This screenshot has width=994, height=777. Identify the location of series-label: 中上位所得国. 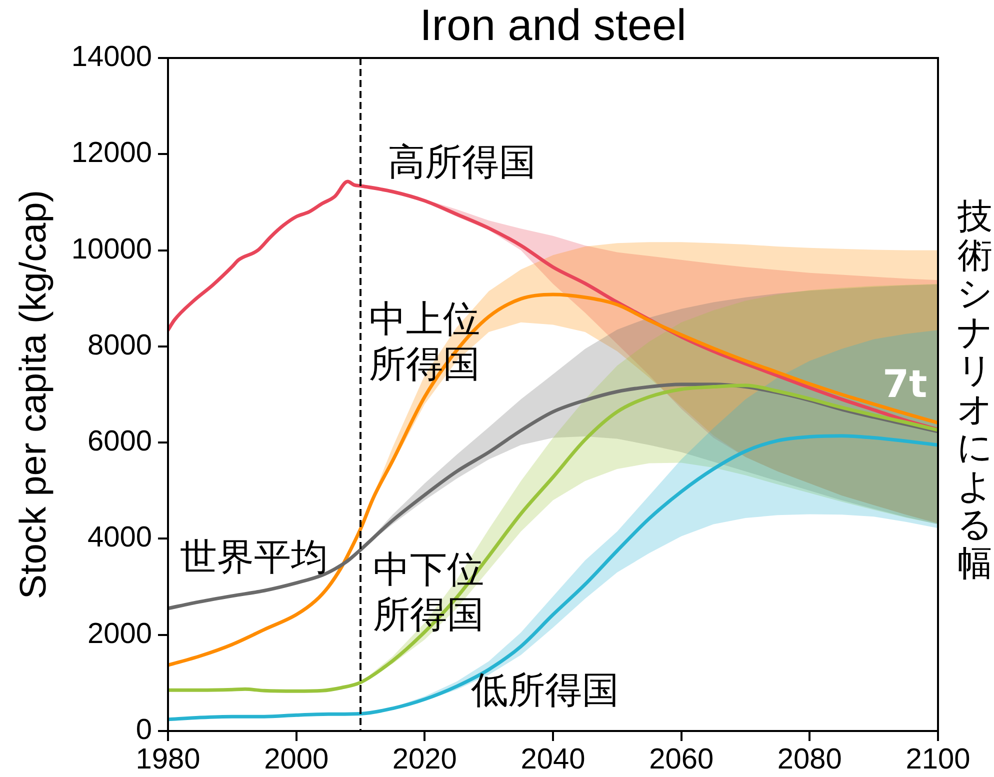
(424, 341).